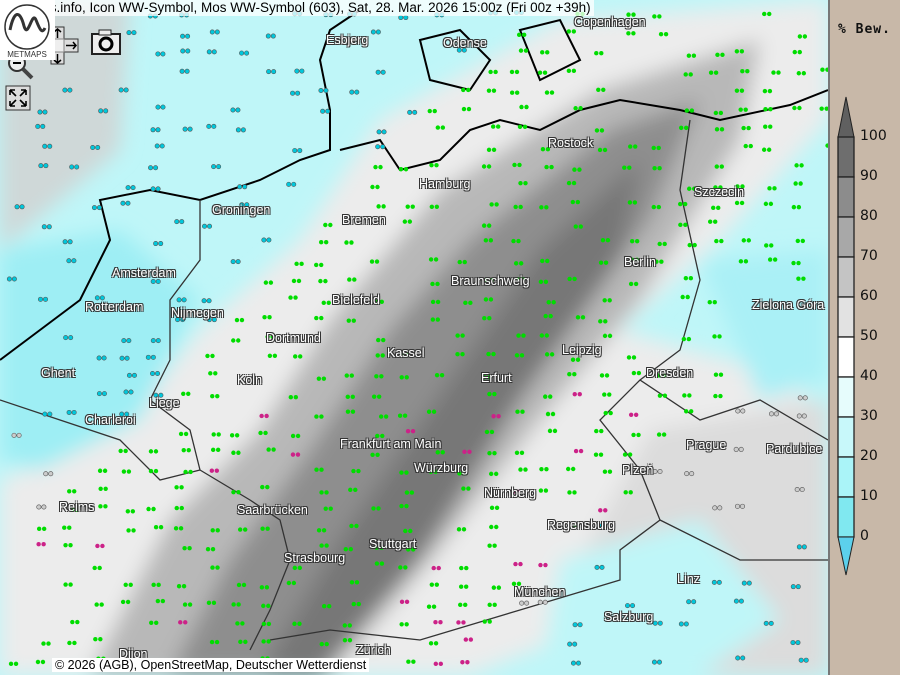 This screenshot has width=900, height=675. What do you see at coordinates (846, 117) in the screenshot?
I see `legend-over-arrow` at bounding box center [846, 117].